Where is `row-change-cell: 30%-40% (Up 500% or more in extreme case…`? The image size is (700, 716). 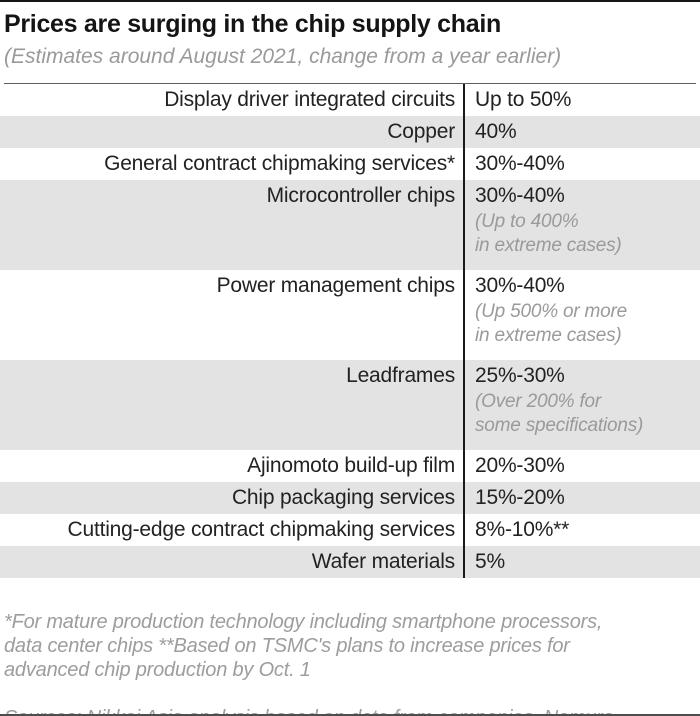
row-change-cell: 30%-40% (Up 500% or more in extreme case… is located at coordinates (582, 315).